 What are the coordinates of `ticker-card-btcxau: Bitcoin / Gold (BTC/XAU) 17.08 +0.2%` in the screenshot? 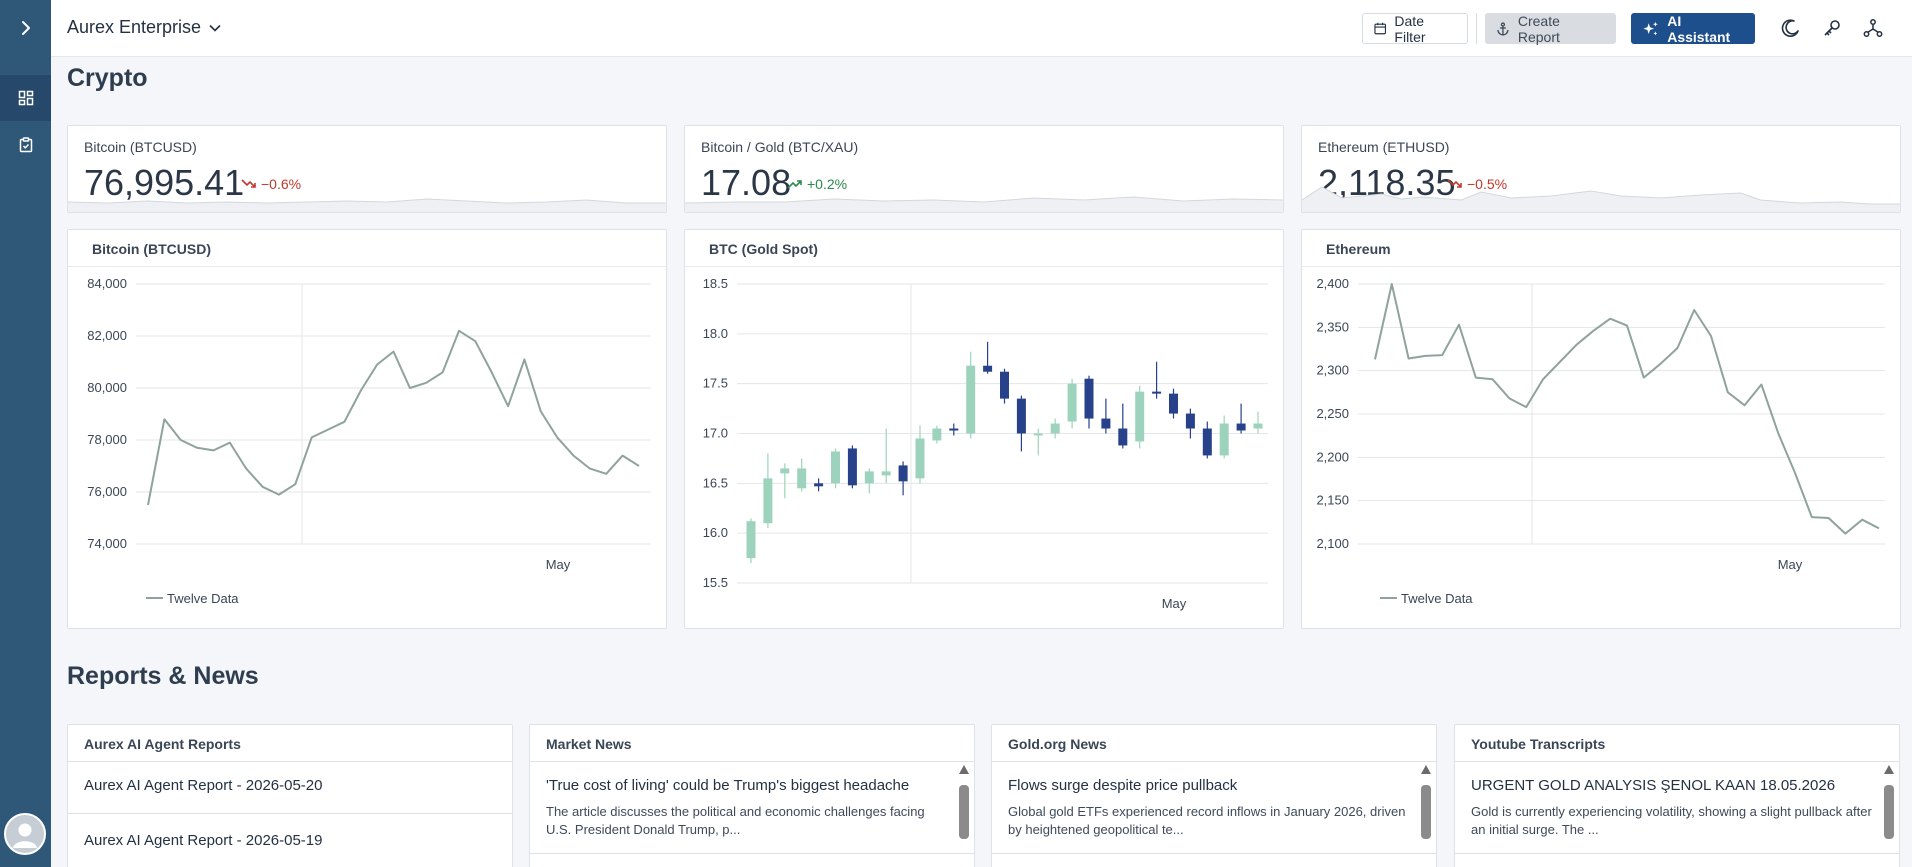 It's located at (984, 169).